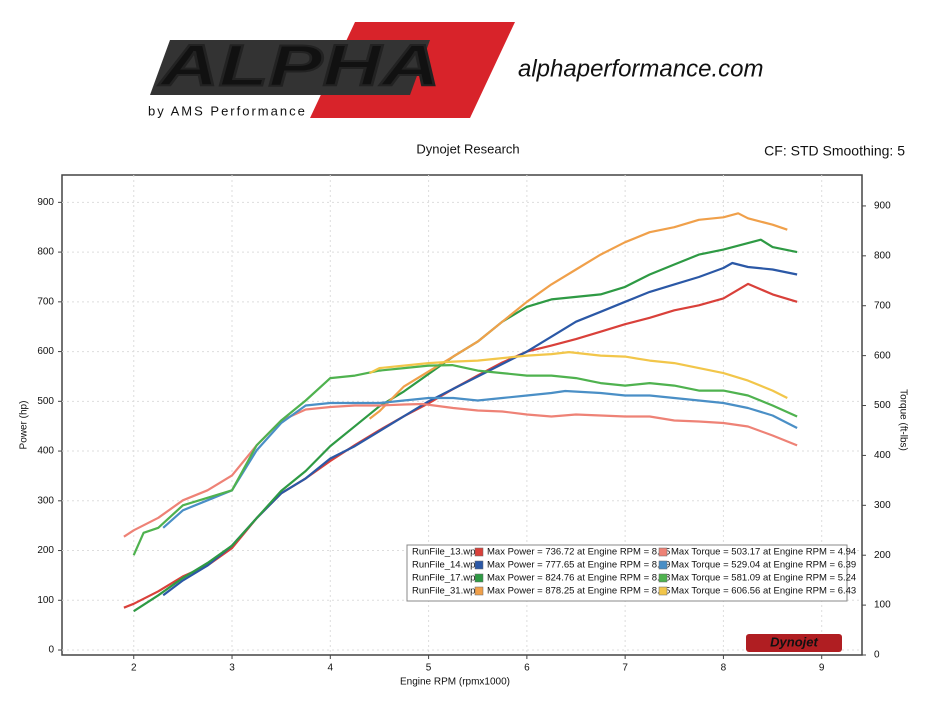 Image resolution: width=930 pixels, height=720 pixels. Describe the element at coordinates (882, 505) in the screenshot. I see `y2-tick-label: 300` at that location.